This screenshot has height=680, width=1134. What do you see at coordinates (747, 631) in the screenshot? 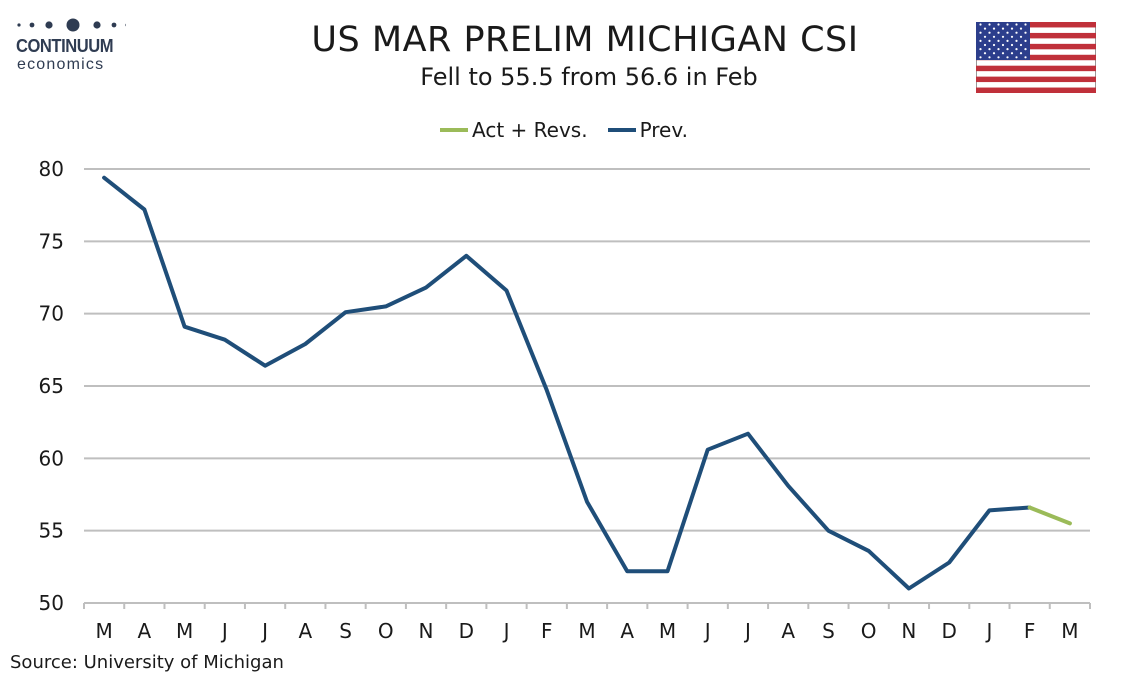
I see `x-tick-label-16: J` at bounding box center [747, 631].